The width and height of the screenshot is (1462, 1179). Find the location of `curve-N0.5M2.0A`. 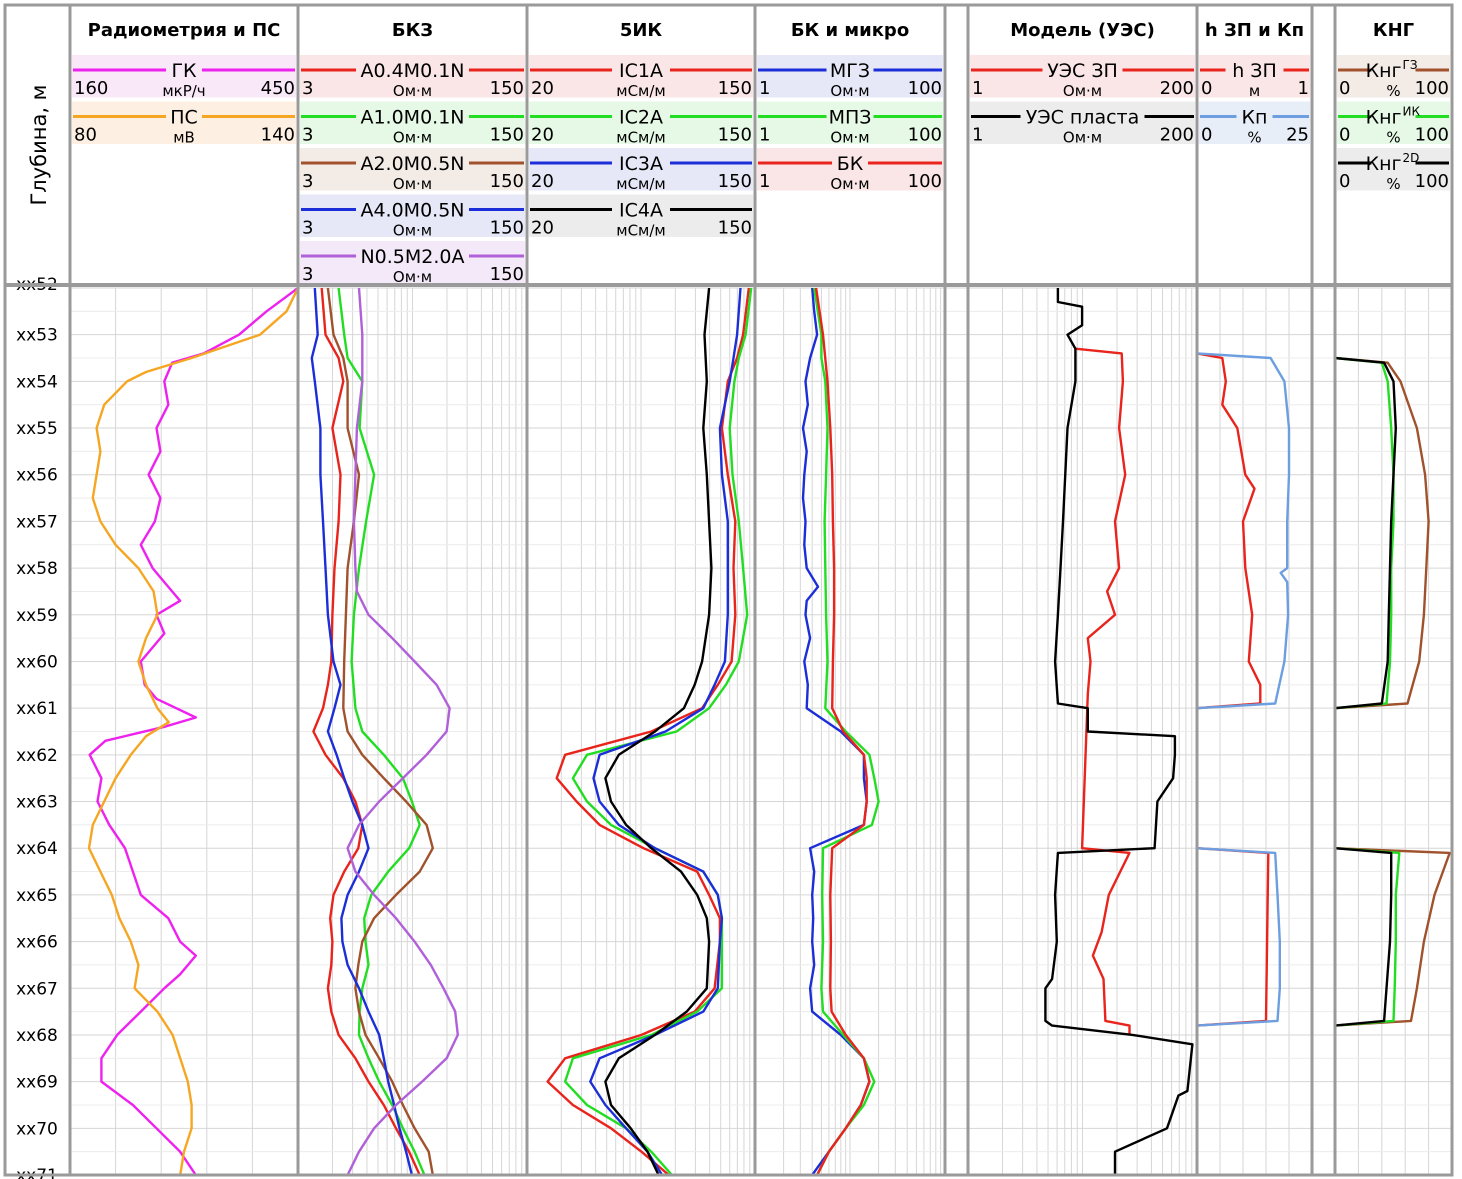

curve-N0.5M2.0A is located at coordinates (402, 731).